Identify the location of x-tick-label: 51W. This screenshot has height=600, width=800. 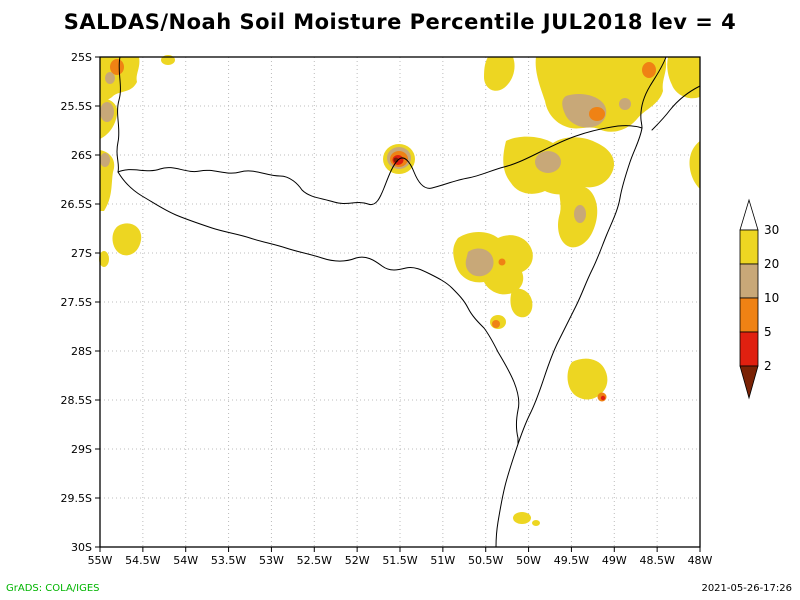
(442, 560).